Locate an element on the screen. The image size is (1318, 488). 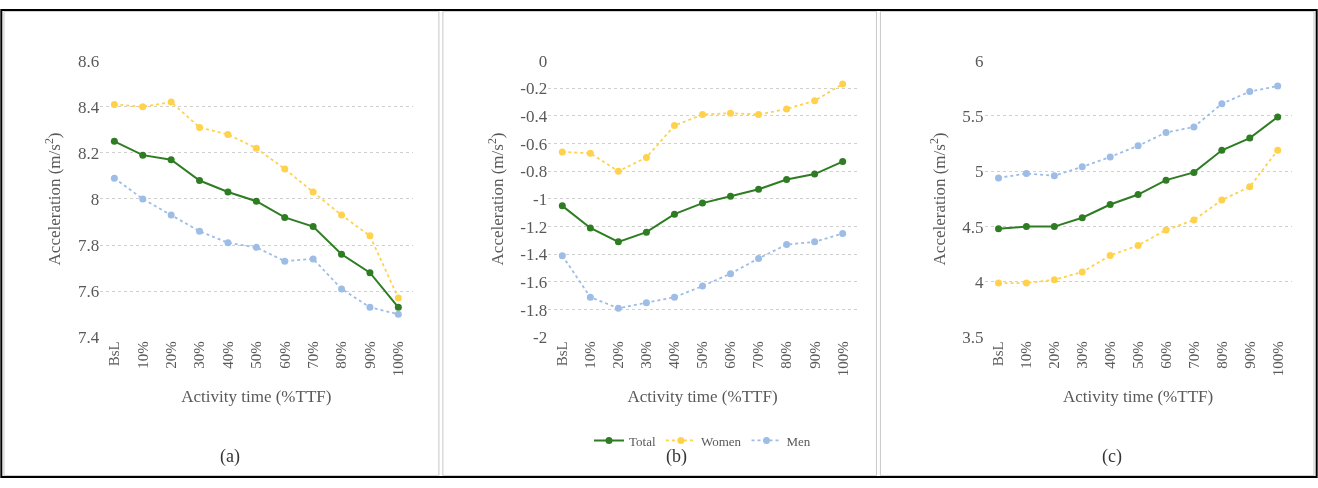
text: (b) is located at coordinates (676, 456).